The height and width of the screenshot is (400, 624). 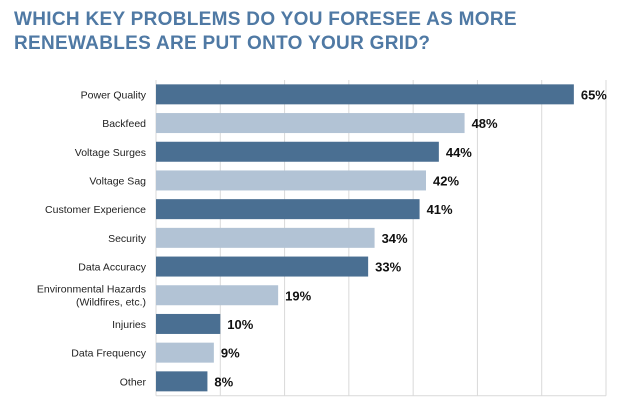 I want to click on value-label: 48%, so click(x=485, y=123).